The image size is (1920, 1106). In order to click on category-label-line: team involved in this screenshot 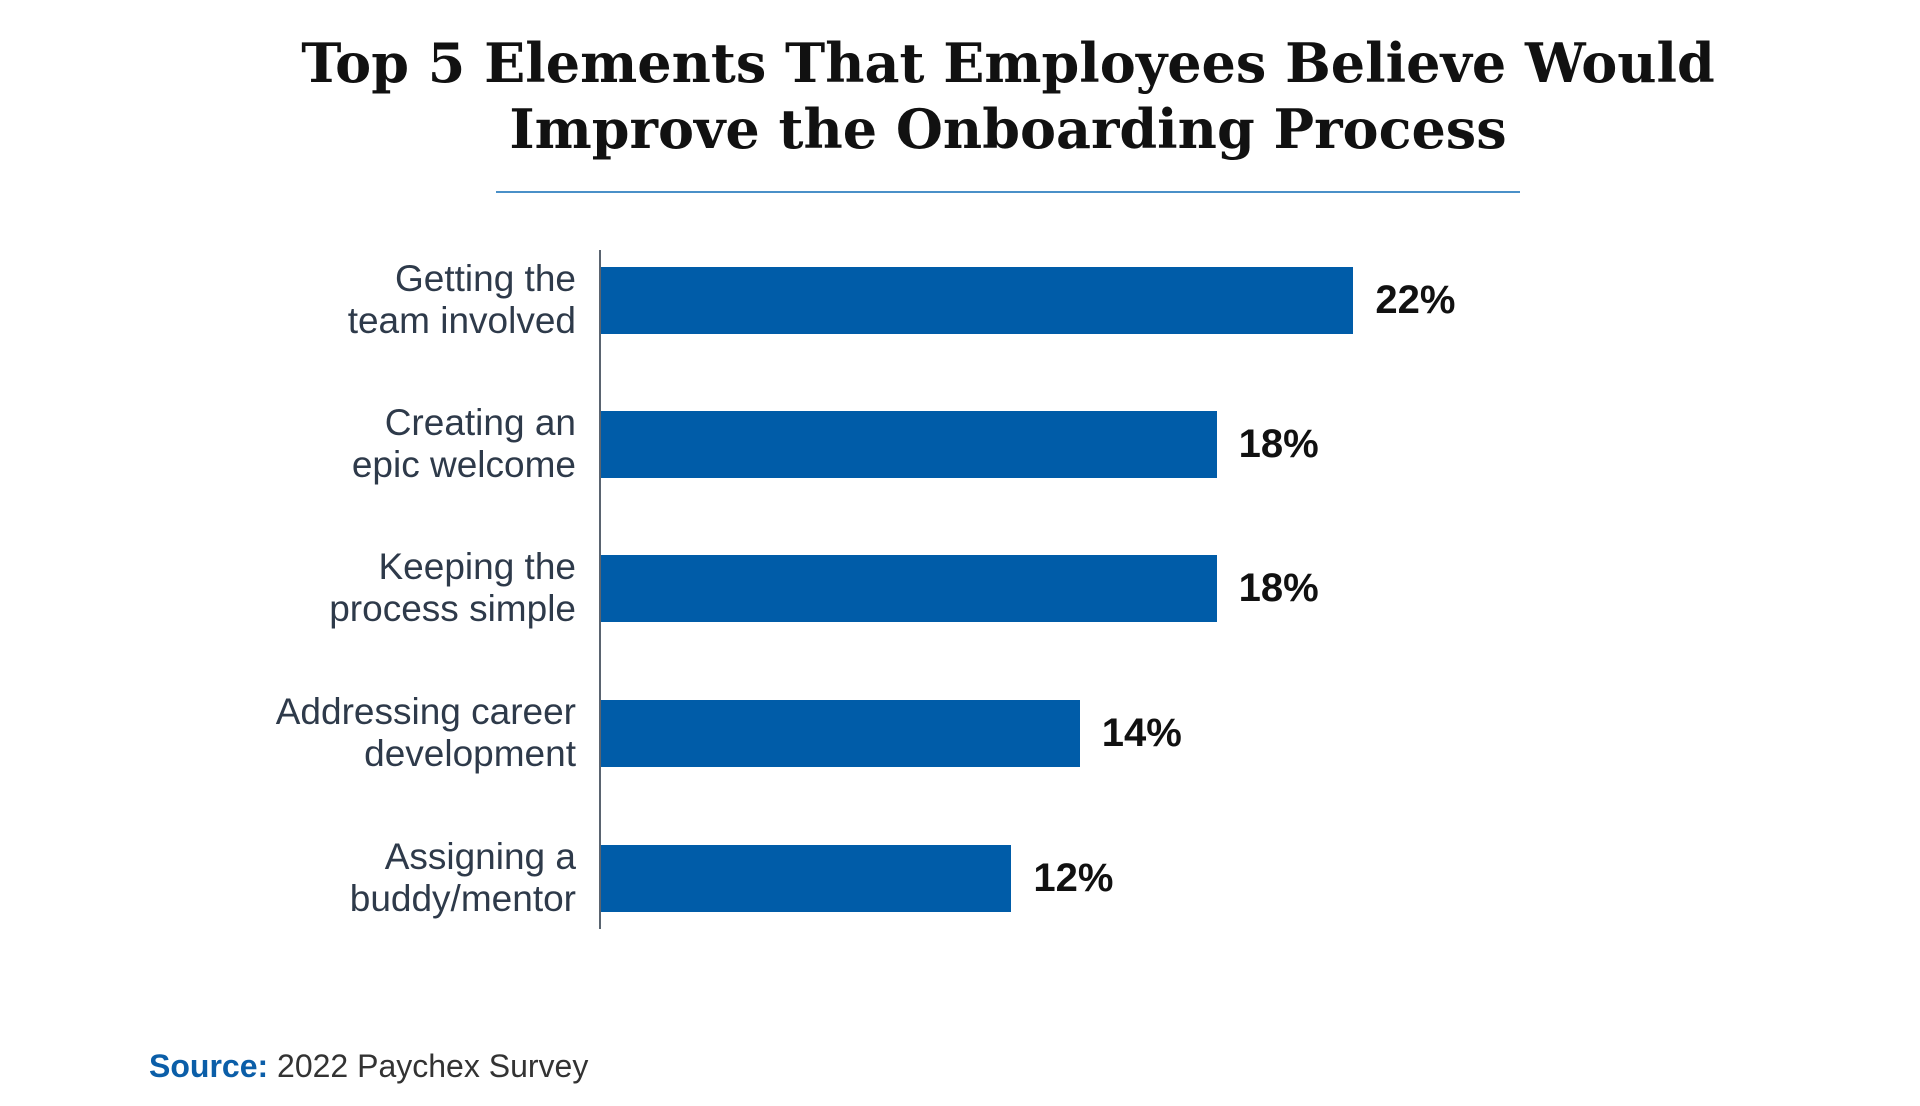, I will do `click(461, 320)`.